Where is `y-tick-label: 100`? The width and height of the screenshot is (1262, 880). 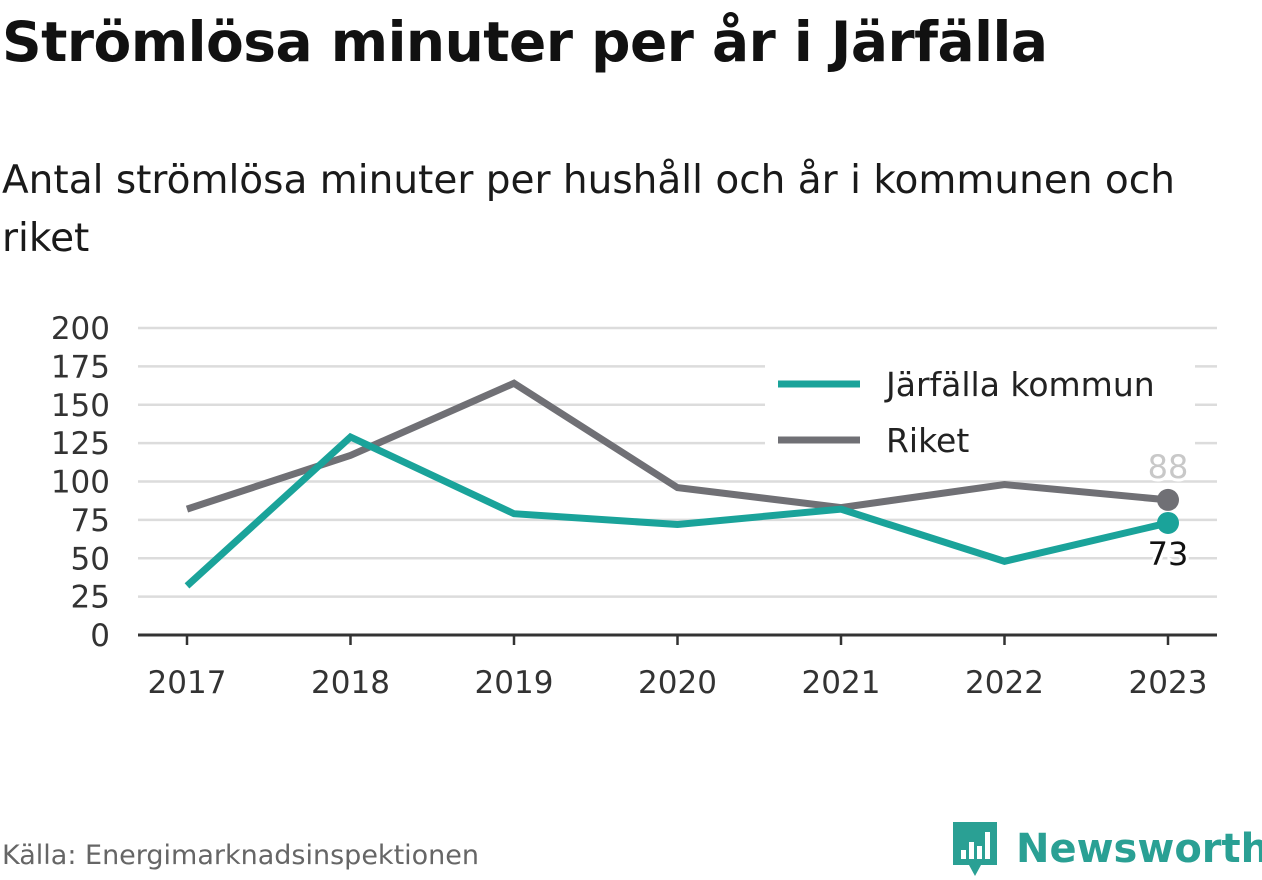
y-tick-label: 100 is located at coordinates (80, 483).